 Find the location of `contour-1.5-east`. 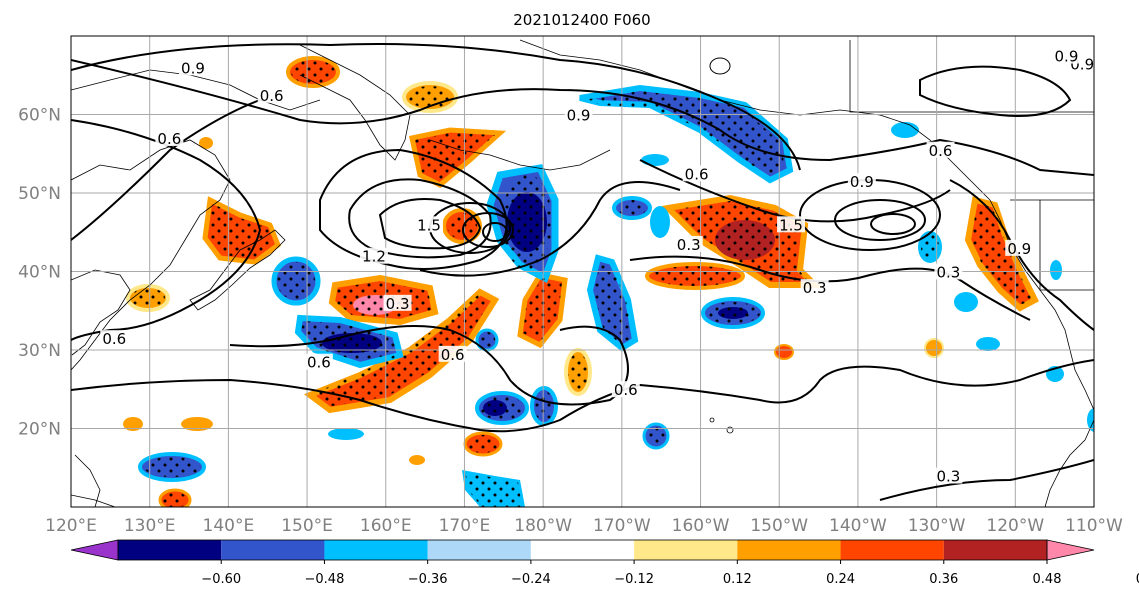

contour-1.5-east is located at coordinates (880, 220).